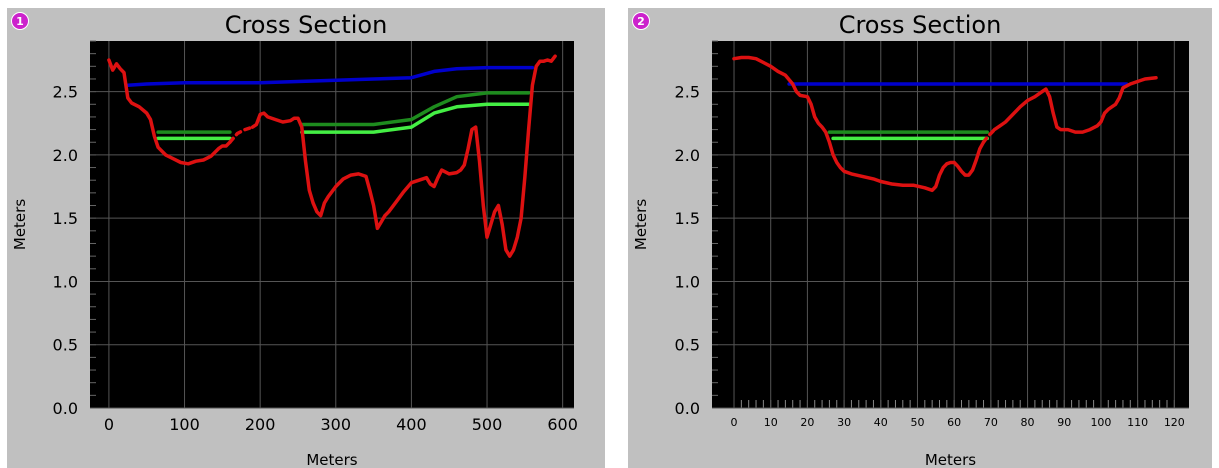 The image size is (1219, 468). What do you see at coordinates (1028, 422) in the screenshot?
I see `x-tick-label: 80` at bounding box center [1028, 422].